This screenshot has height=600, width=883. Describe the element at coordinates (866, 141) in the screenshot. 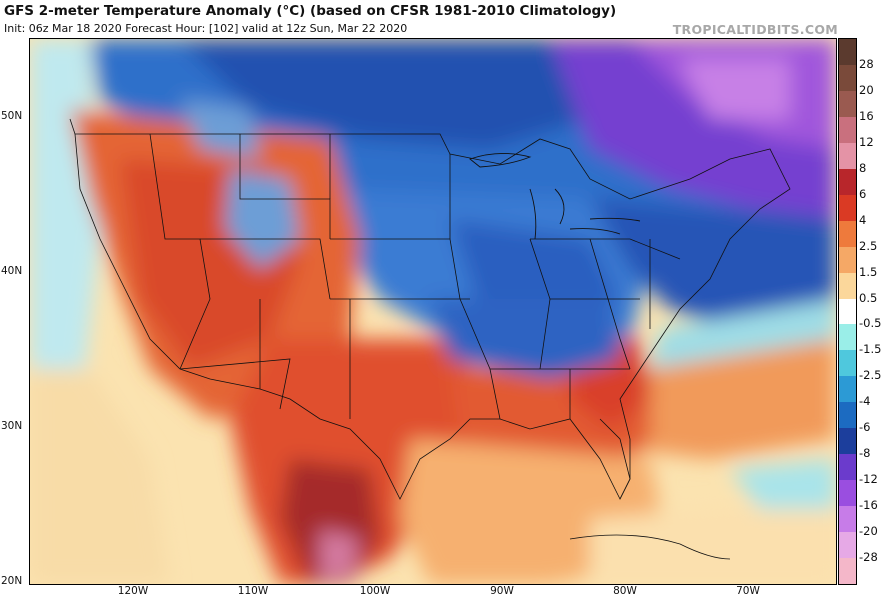

I see `colorbar-label: 12` at that location.